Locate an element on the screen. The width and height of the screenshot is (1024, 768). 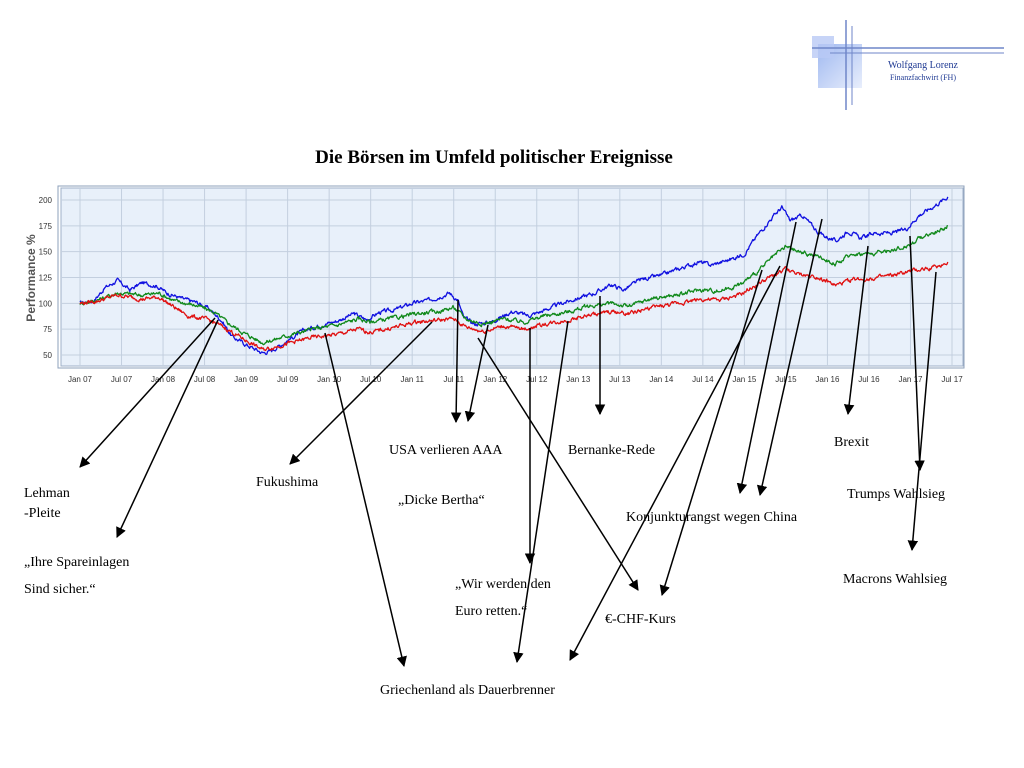
arrow-dicke-bertha is located at coordinates (476, 373).